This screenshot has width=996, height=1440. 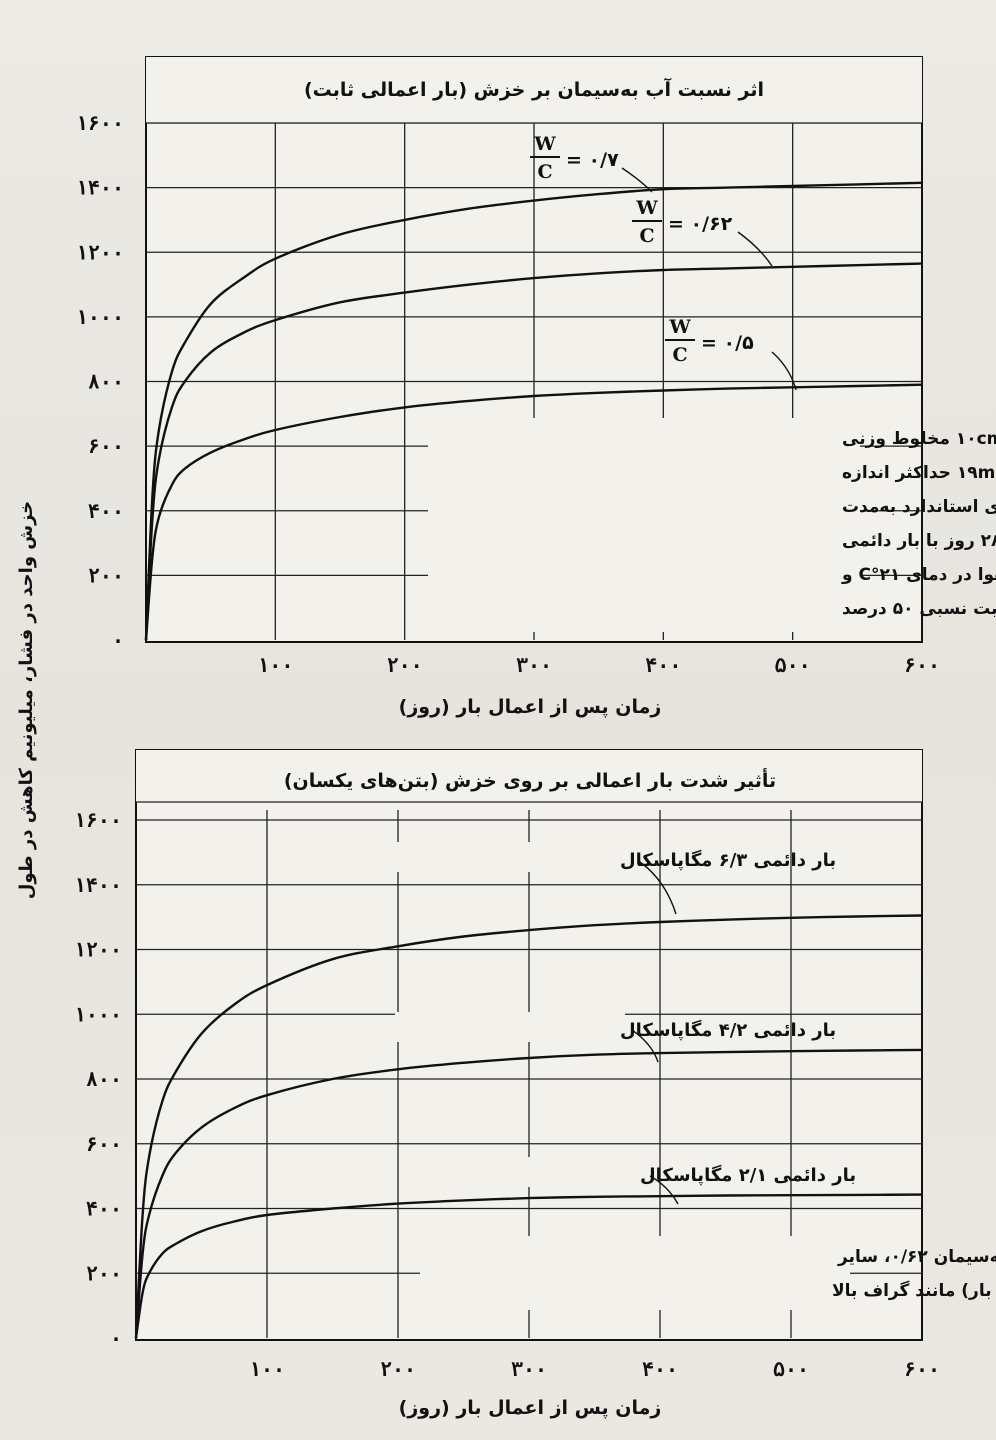 What do you see at coordinates (26, 700) in the screenshot?
I see `y-axis-label: خزش واحد در فشار، میلیونیم کاهش در طول` at bounding box center [26, 700].